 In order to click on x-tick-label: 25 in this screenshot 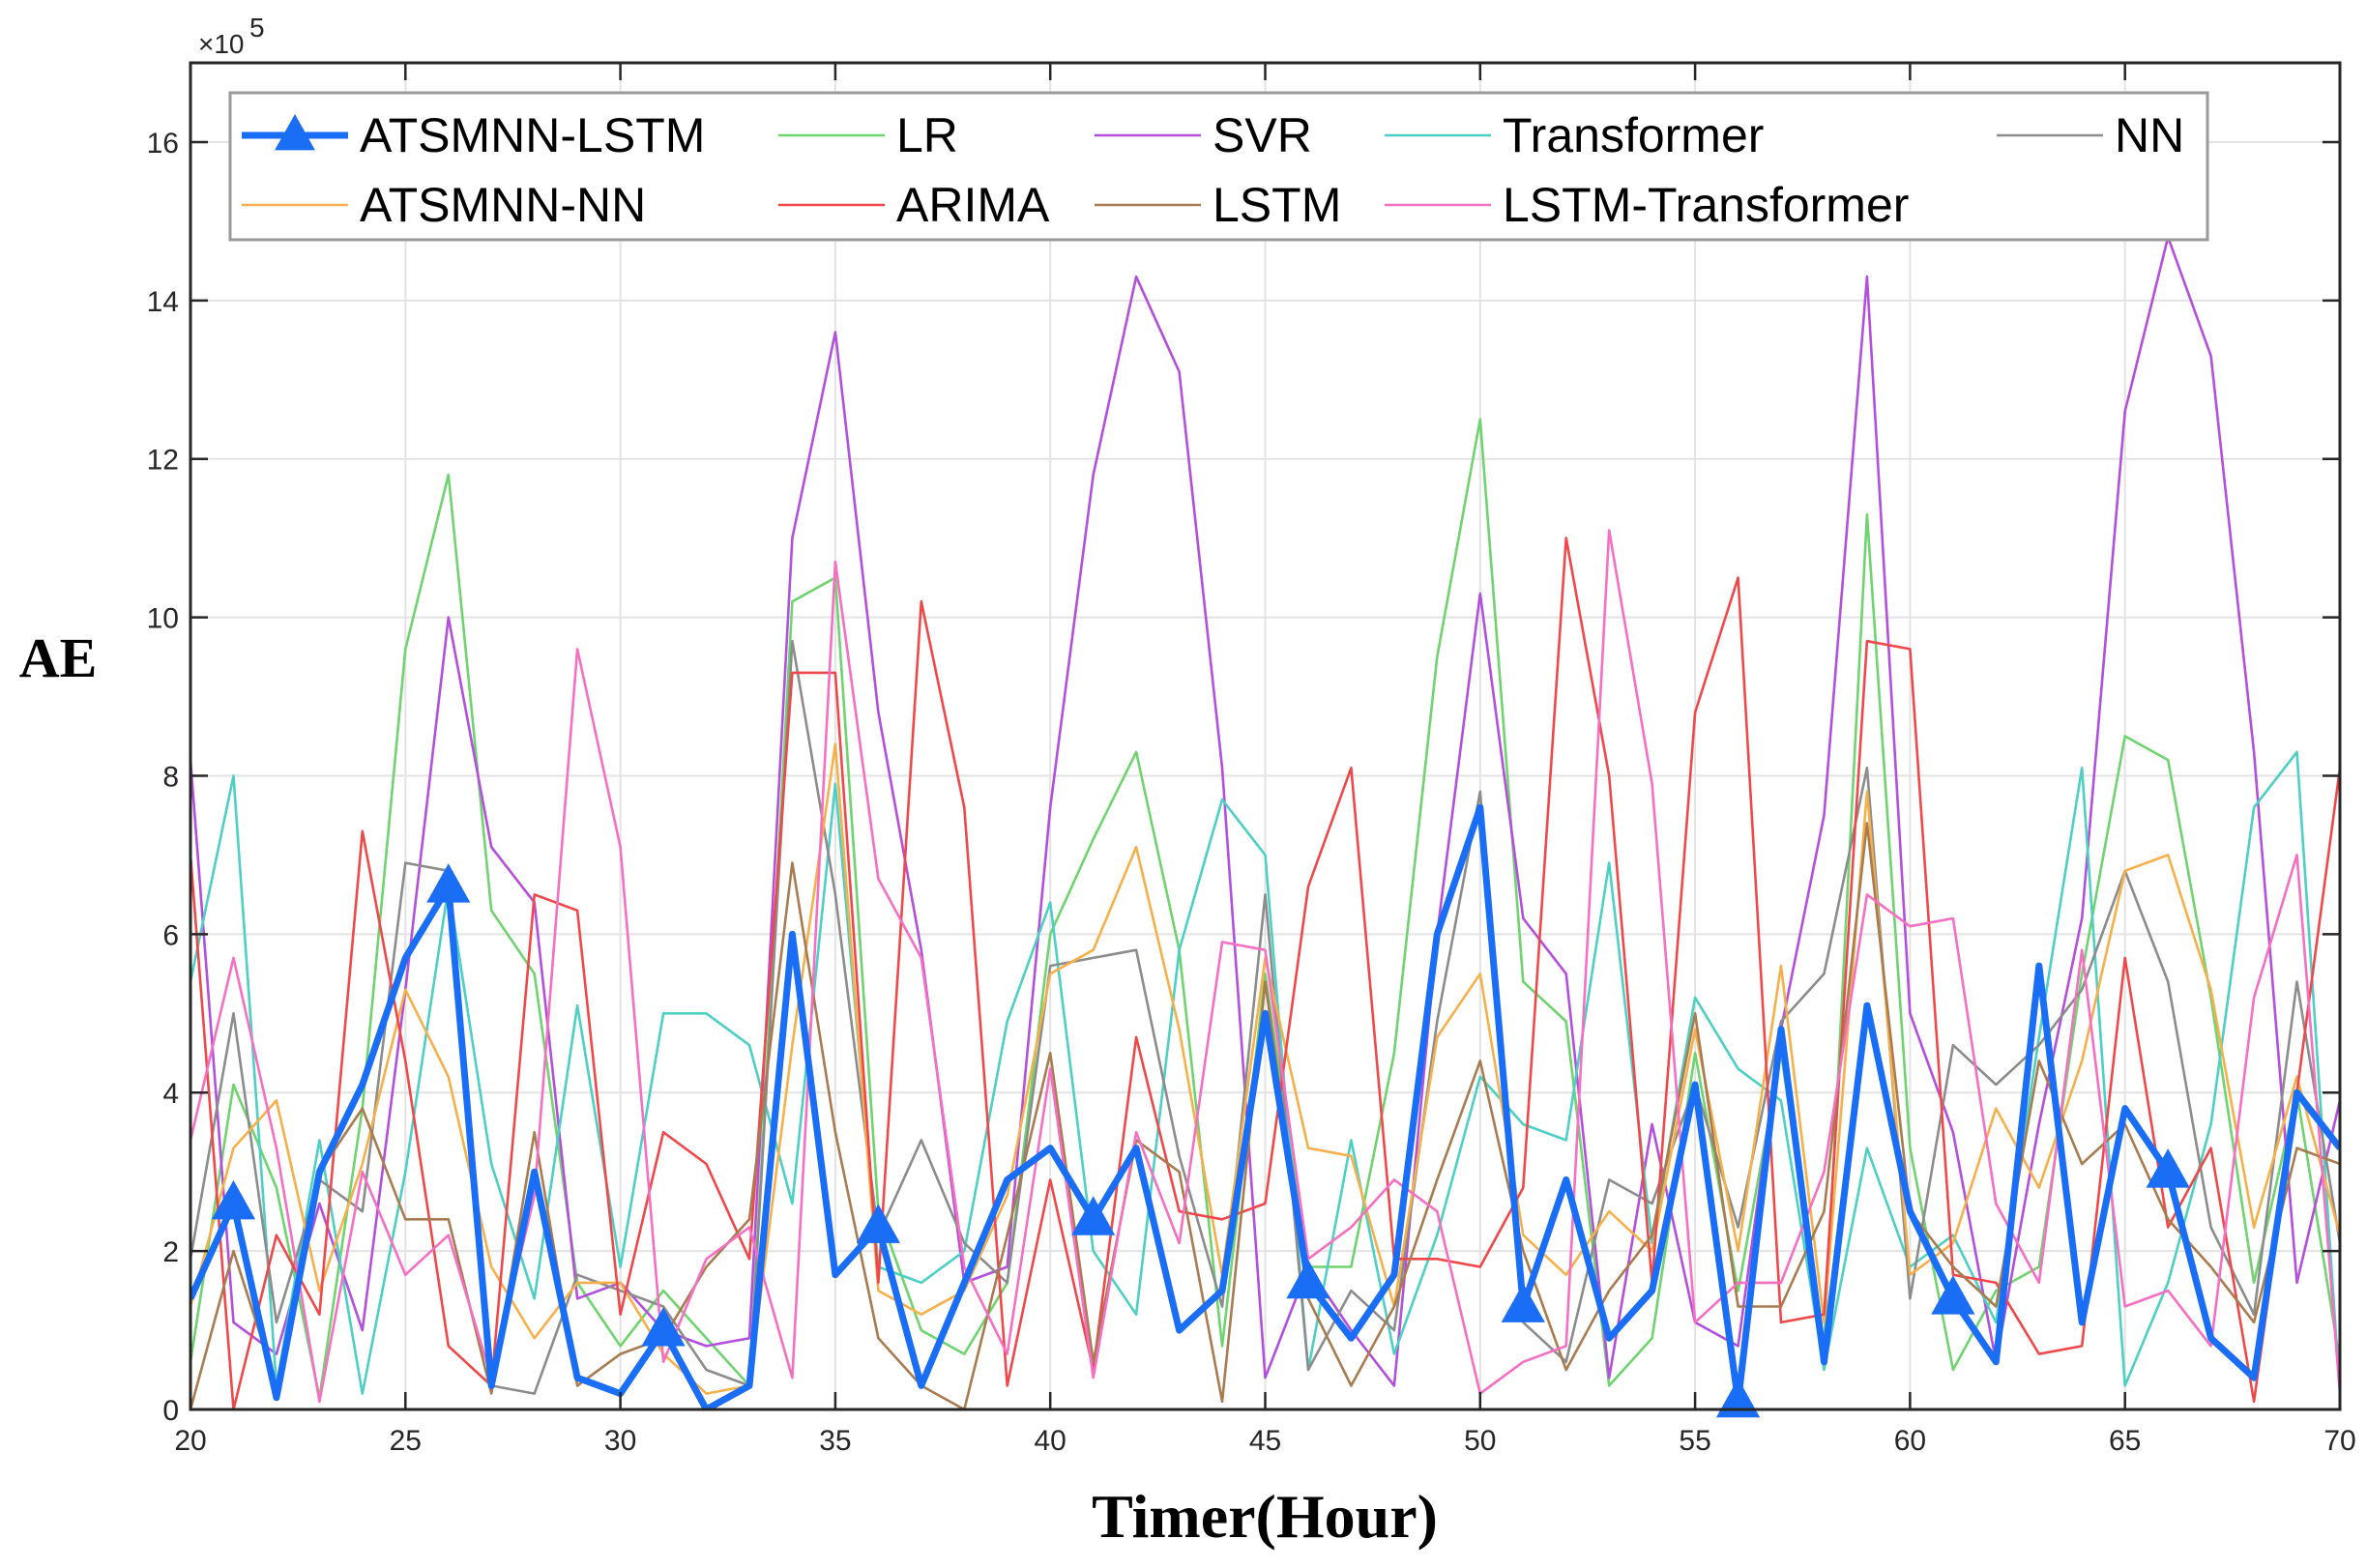, I will do `click(406, 1441)`.